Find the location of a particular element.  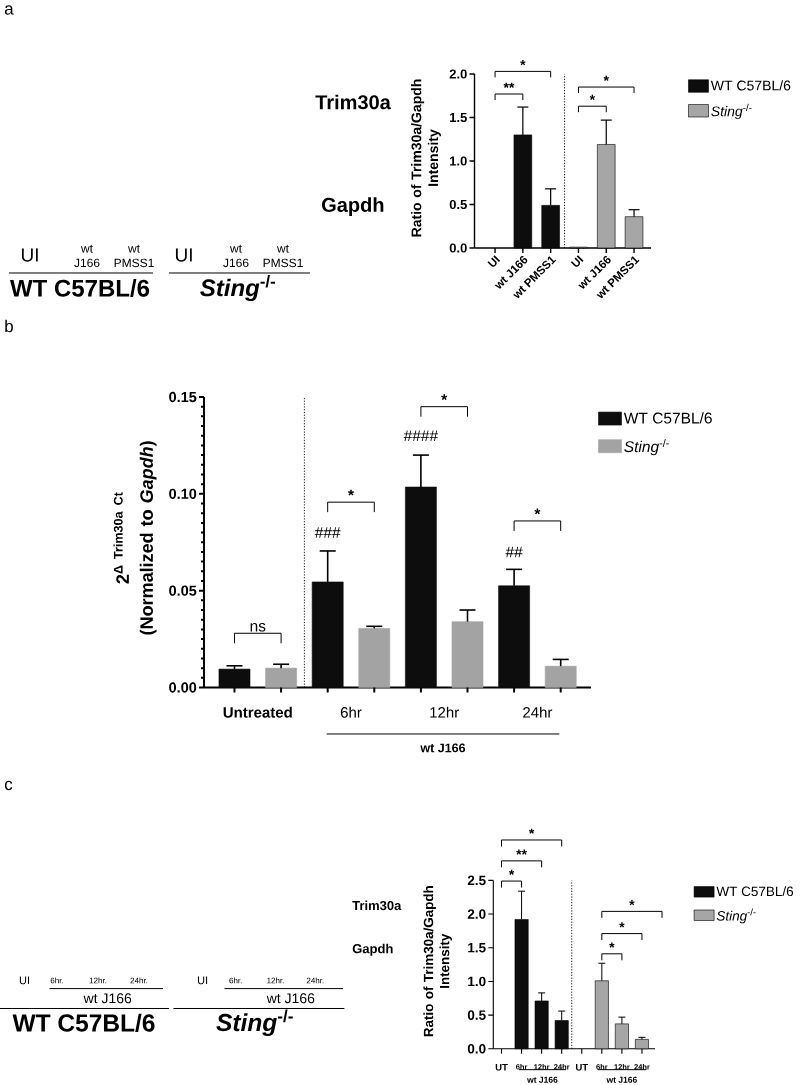

y-tick-label: 0.05 is located at coordinates (183, 590).